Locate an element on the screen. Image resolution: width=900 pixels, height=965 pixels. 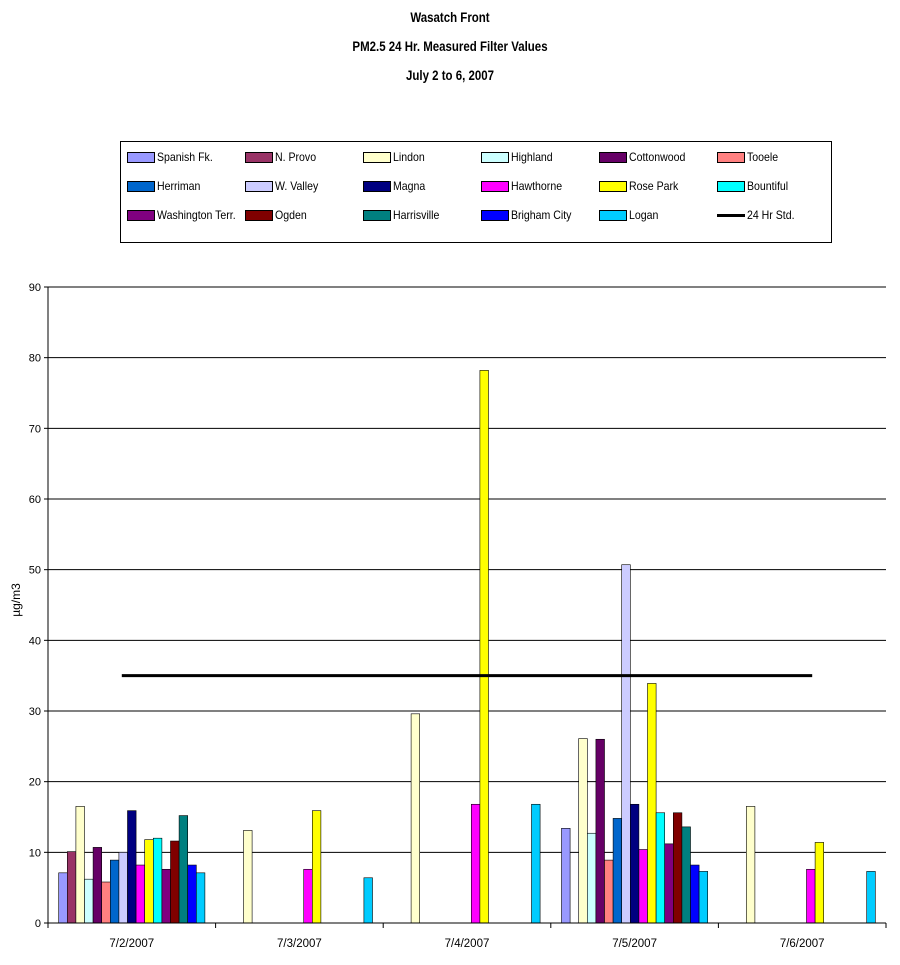
legend-line-swatch is located at coordinates (731, 215).